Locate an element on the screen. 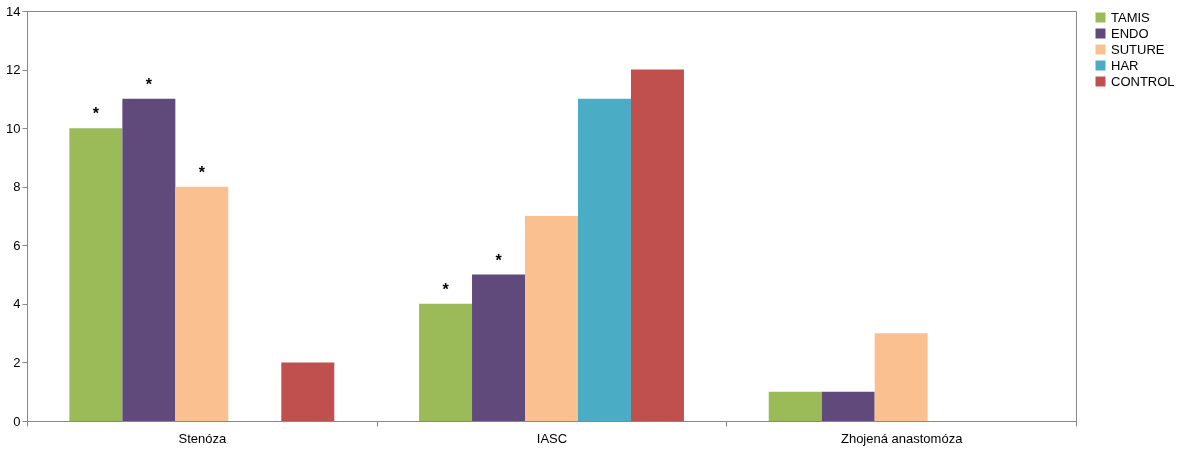 This screenshot has height=458, width=1188. y-tick-label: 0 is located at coordinates (17, 421).